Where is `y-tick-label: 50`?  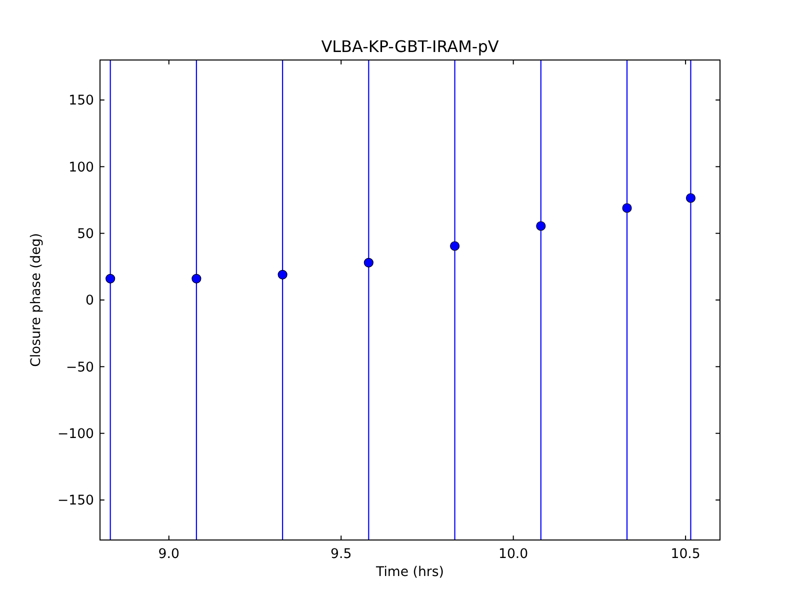 y-tick-label: 50 is located at coordinates (85, 234).